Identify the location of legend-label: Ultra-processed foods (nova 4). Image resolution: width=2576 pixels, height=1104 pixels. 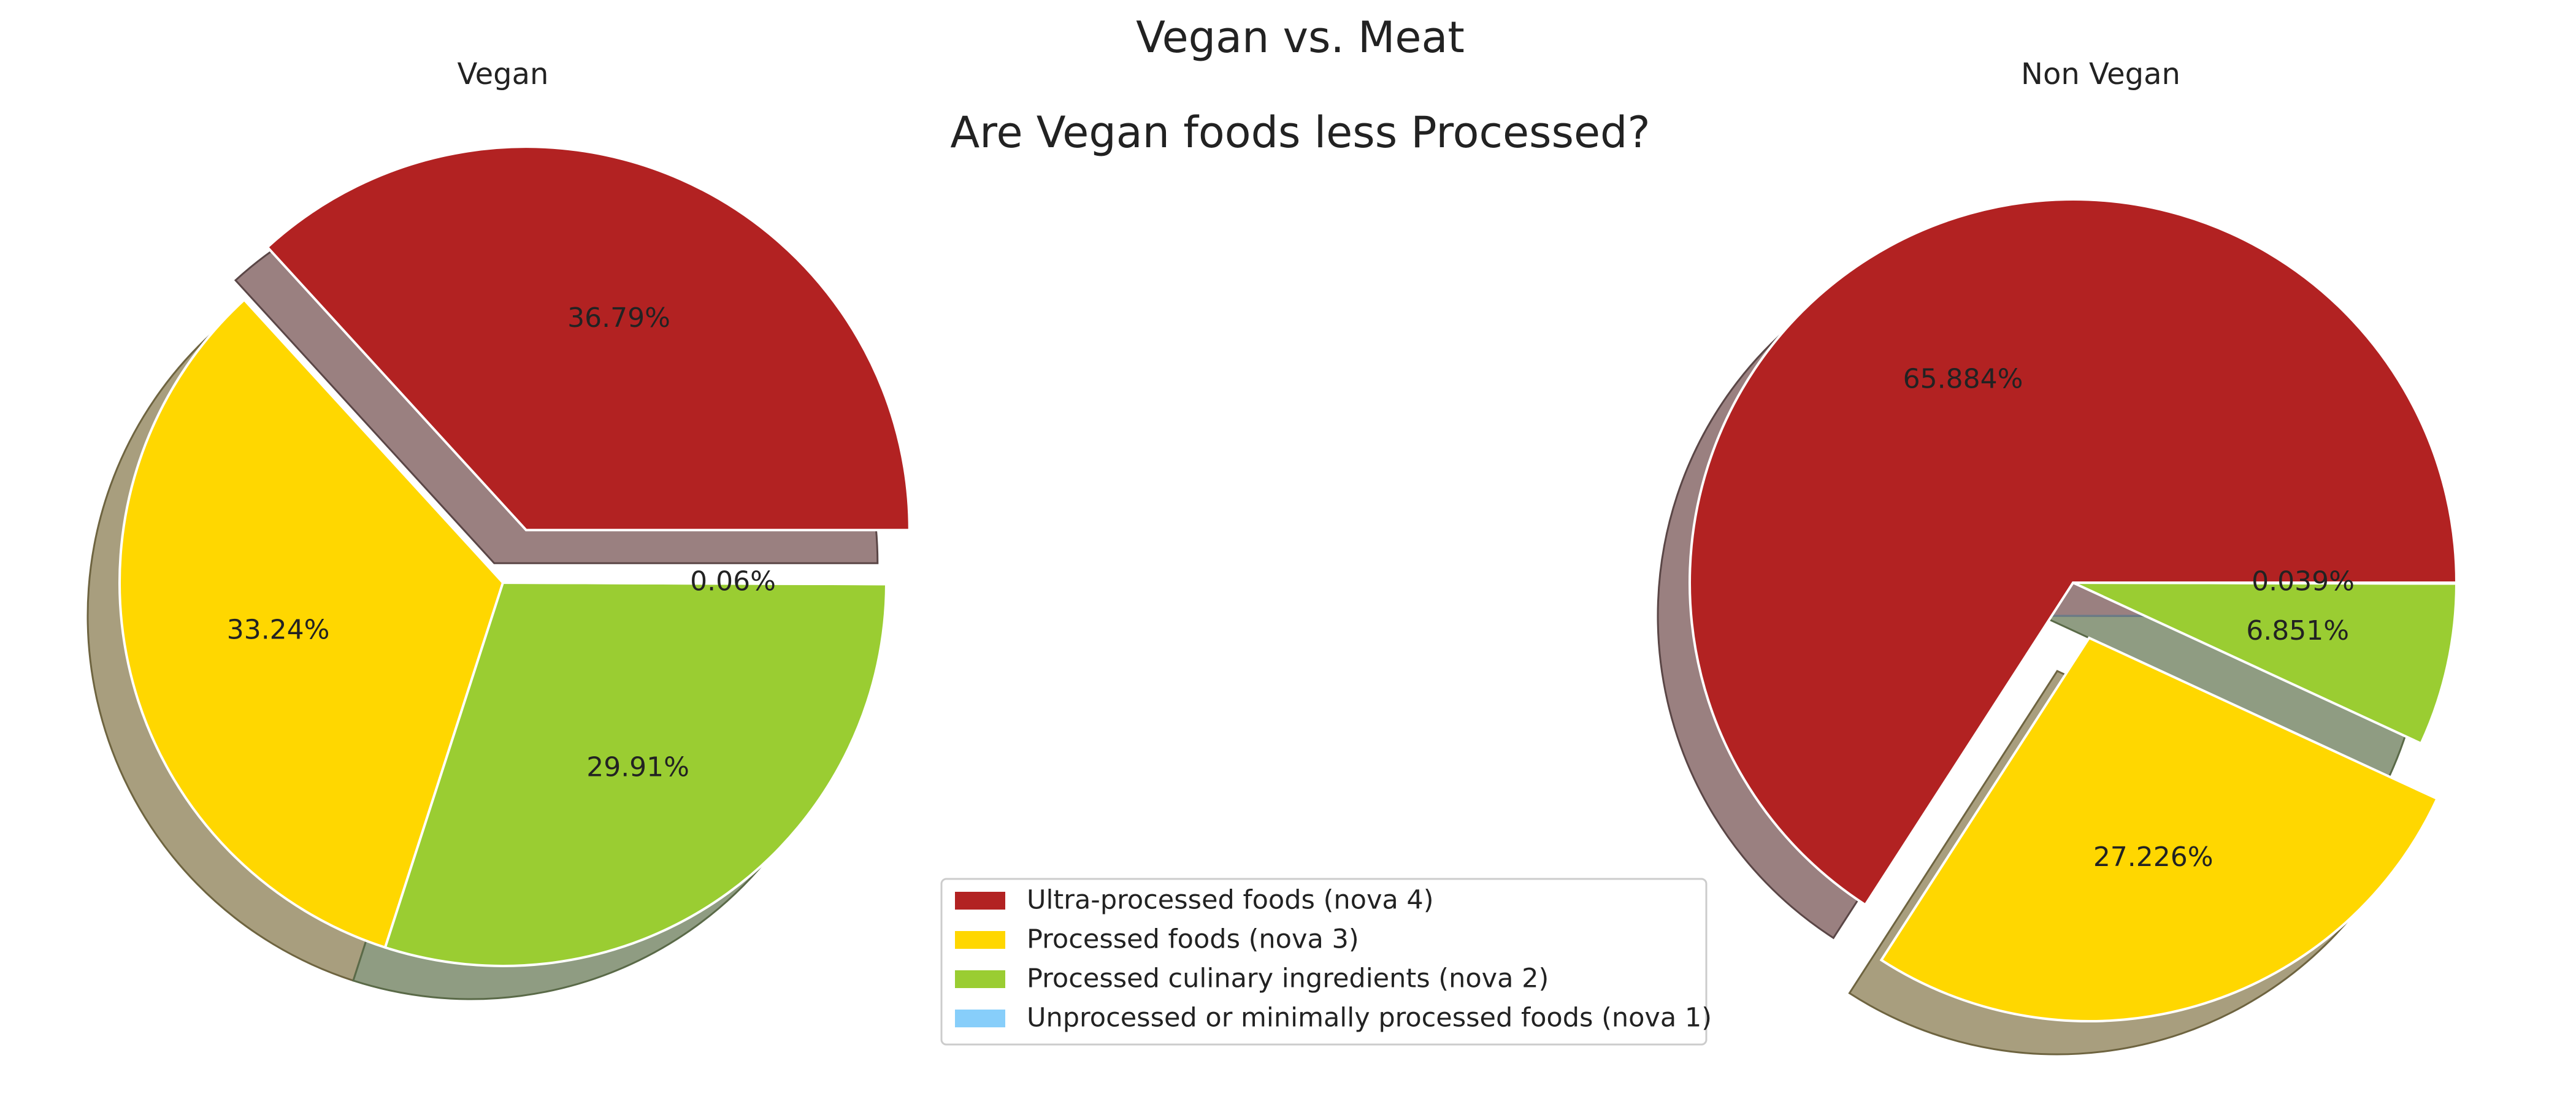
(1230, 900).